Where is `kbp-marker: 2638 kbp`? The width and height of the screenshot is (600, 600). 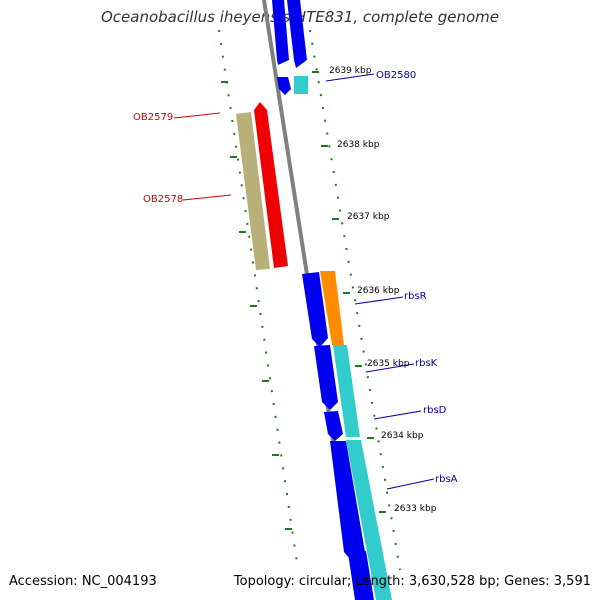
kbp-marker: 2638 kbp is located at coordinates (358, 145).